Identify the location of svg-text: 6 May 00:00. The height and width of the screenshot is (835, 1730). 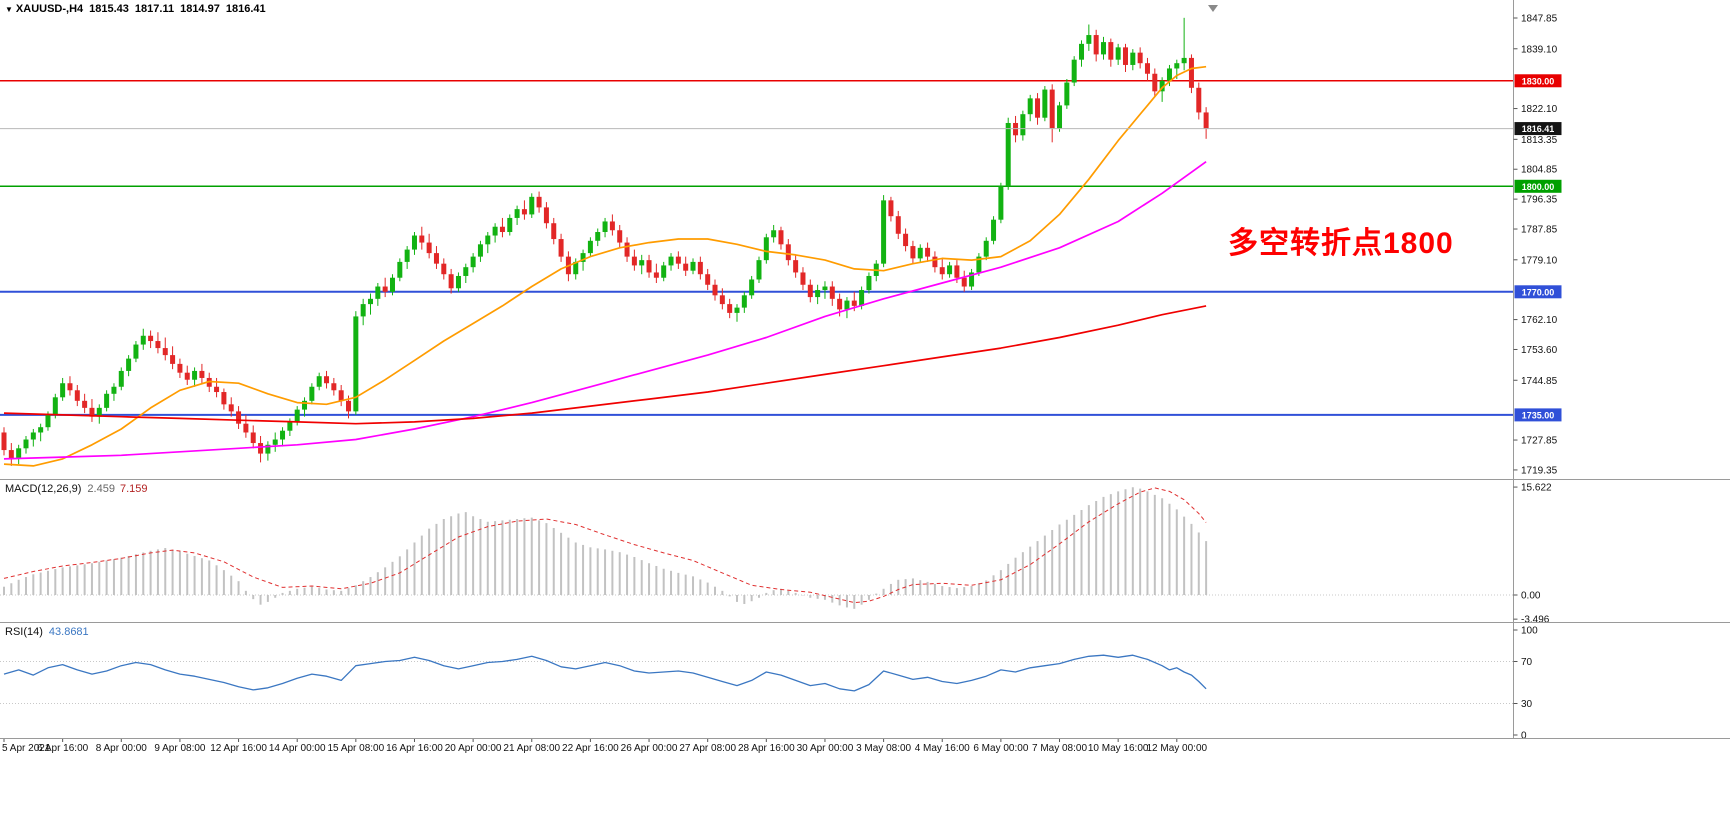
(1000, 748).